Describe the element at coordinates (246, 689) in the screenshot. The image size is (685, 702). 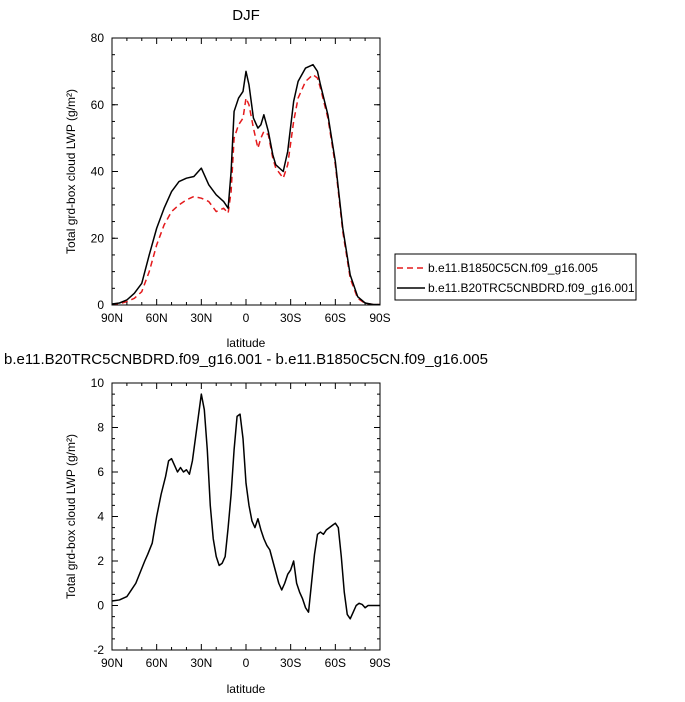
I see `bottom-x-axis-label: latitude` at that location.